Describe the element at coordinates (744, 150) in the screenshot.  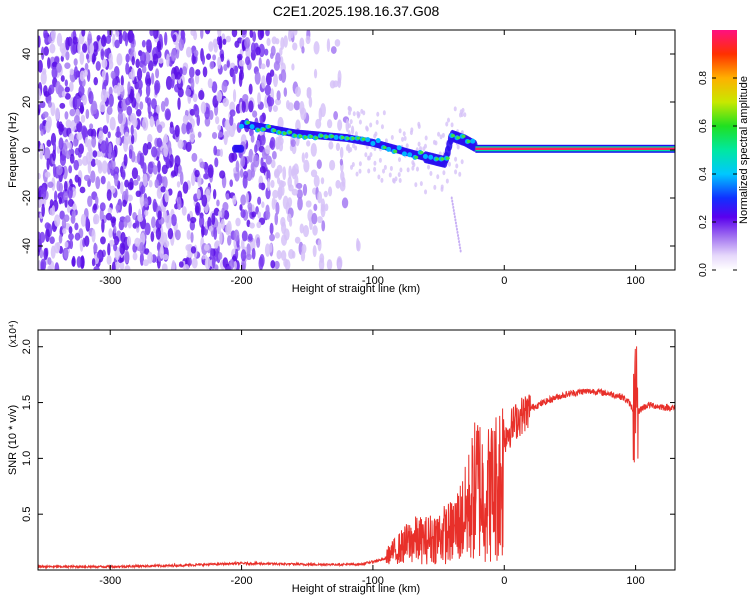
I see `colorbar-label: Normalized spectral amplitude` at that location.